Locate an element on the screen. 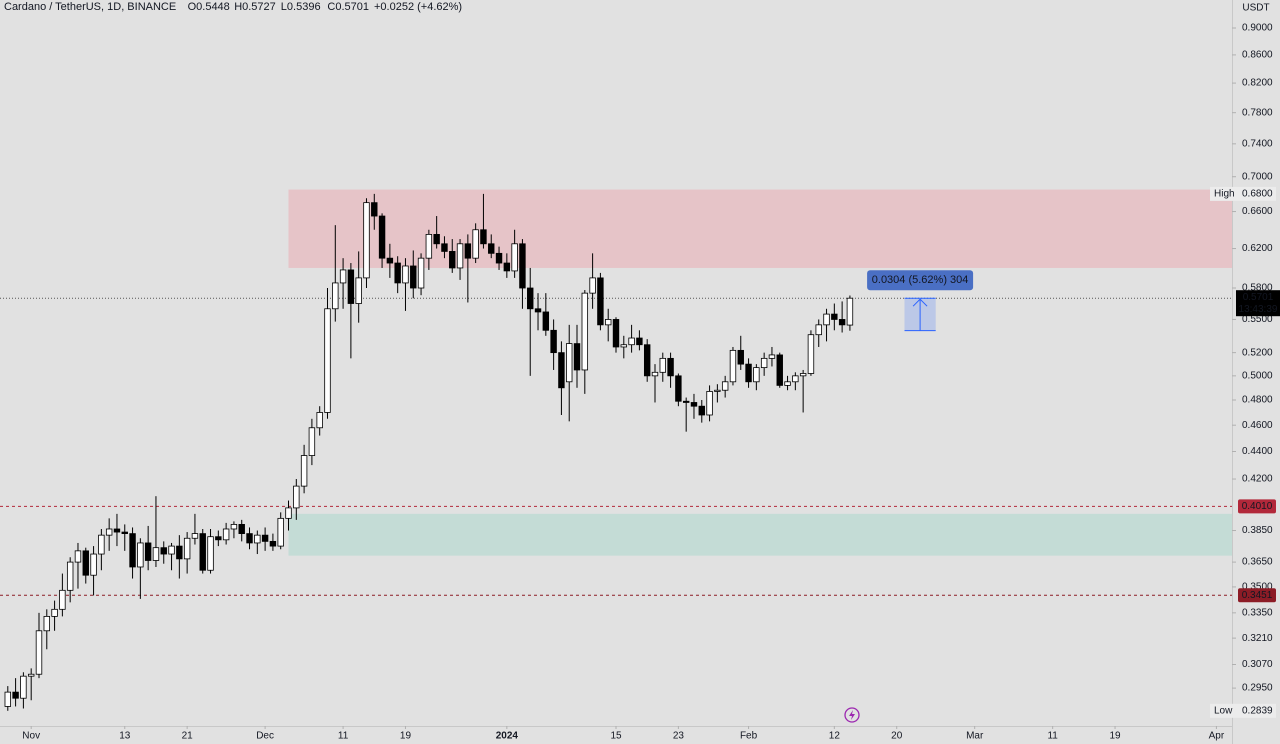 This screenshot has height=744, width=1280. axis-unit: USDT is located at coordinates (1255, 8).